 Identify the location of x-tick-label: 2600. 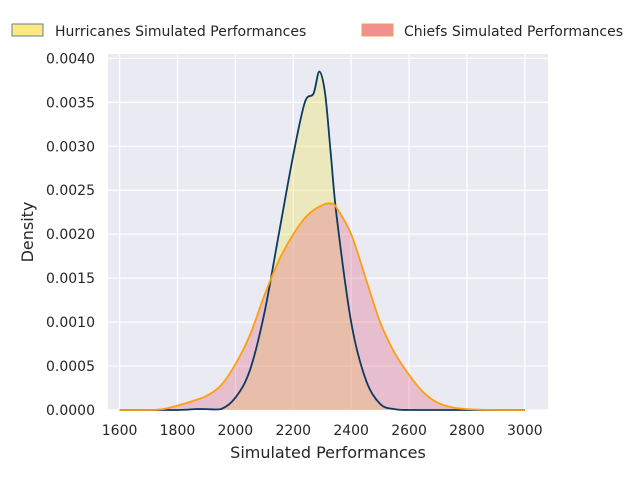
(409, 431).